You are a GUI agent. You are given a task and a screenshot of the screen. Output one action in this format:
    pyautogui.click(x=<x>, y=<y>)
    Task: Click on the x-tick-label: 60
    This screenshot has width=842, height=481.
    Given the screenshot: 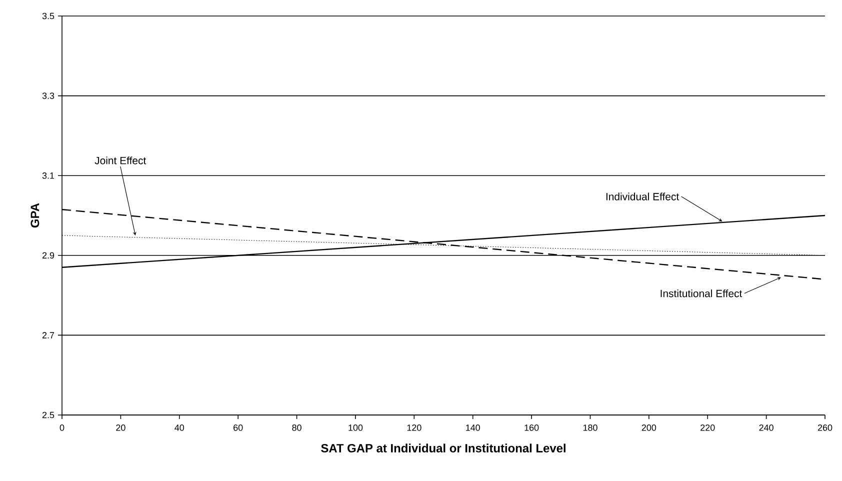 What is the action you would take?
    pyautogui.click(x=238, y=427)
    